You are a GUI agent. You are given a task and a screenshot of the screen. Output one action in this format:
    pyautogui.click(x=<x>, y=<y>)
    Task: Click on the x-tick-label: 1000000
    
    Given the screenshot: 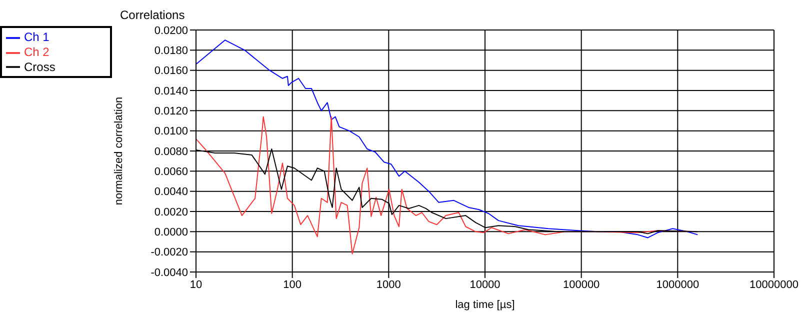 What is the action you would take?
    pyautogui.click(x=678, y=284)
    